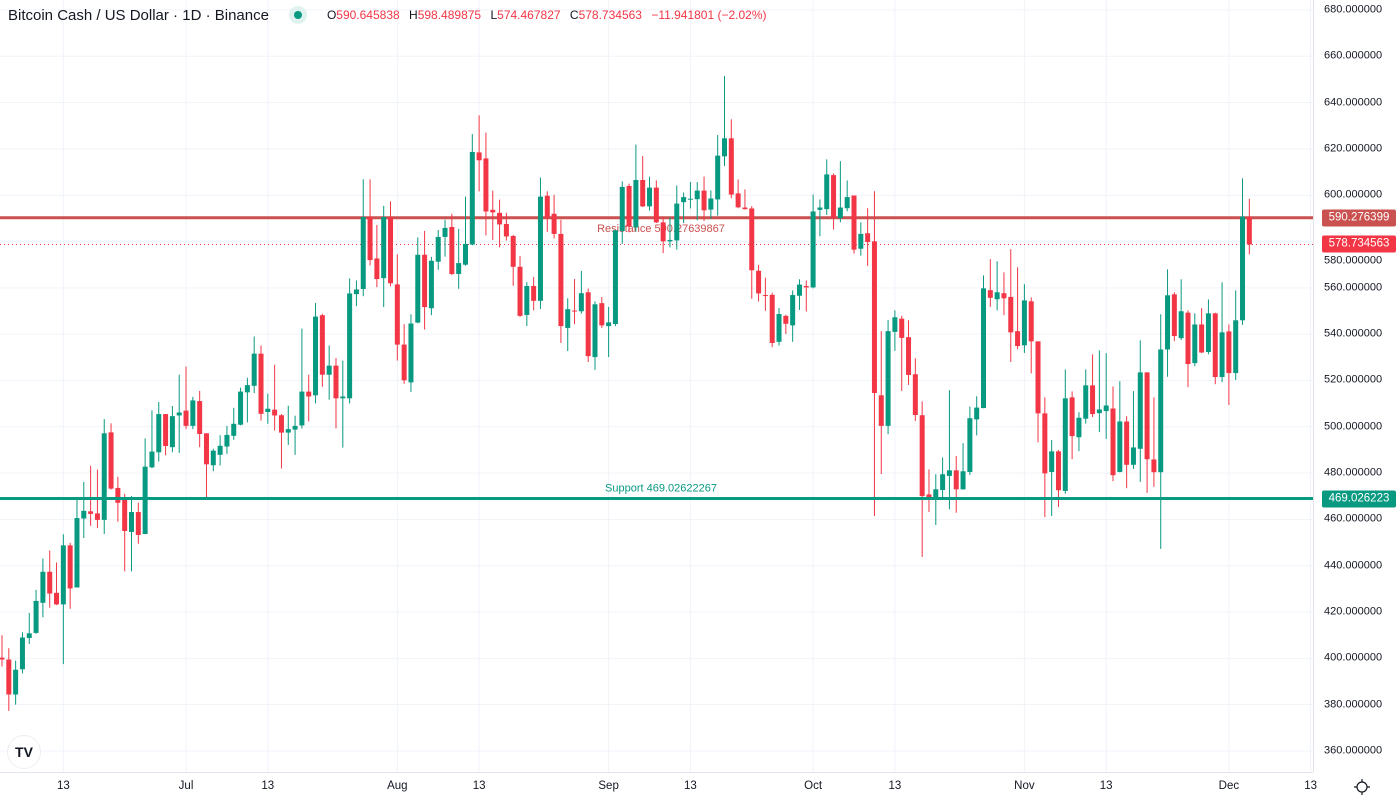  I want to click on settings-gear-icon, so click(1362, 787).